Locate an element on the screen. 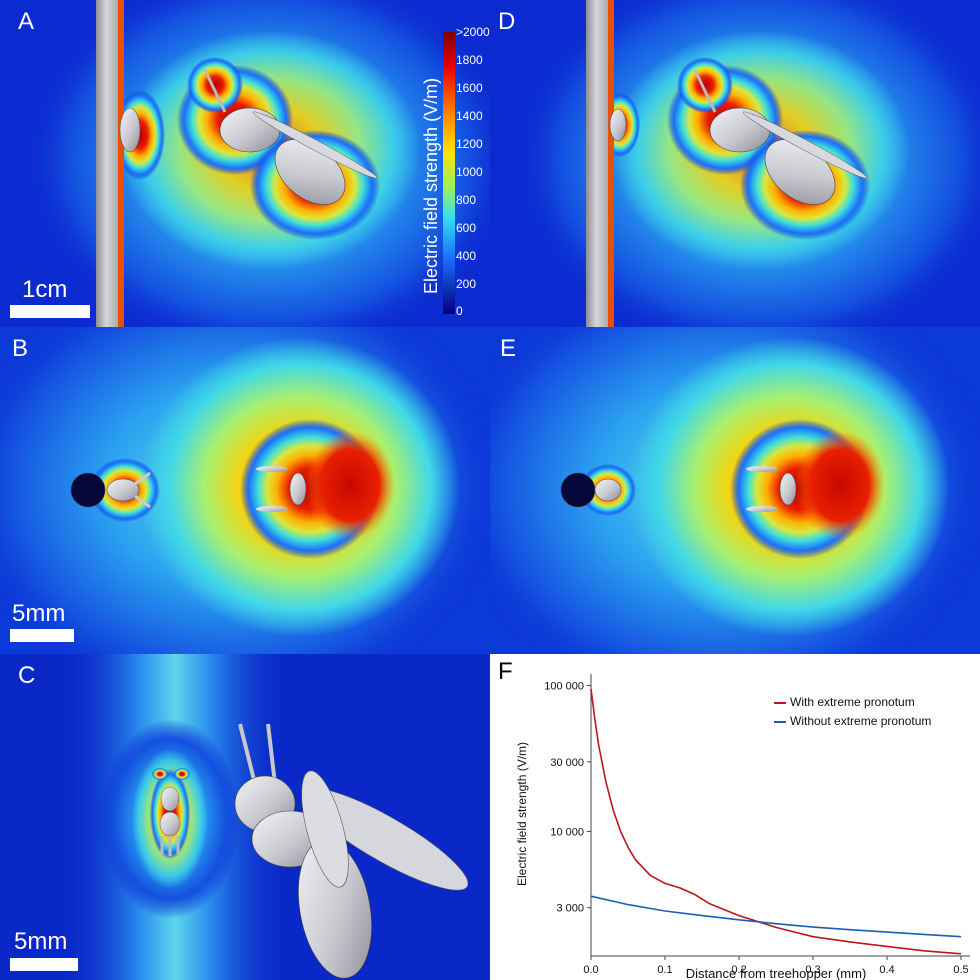 The width and height of the screenshot is (980, 980). x-tick-label: 0.4 is located at coordinates (886, 970).